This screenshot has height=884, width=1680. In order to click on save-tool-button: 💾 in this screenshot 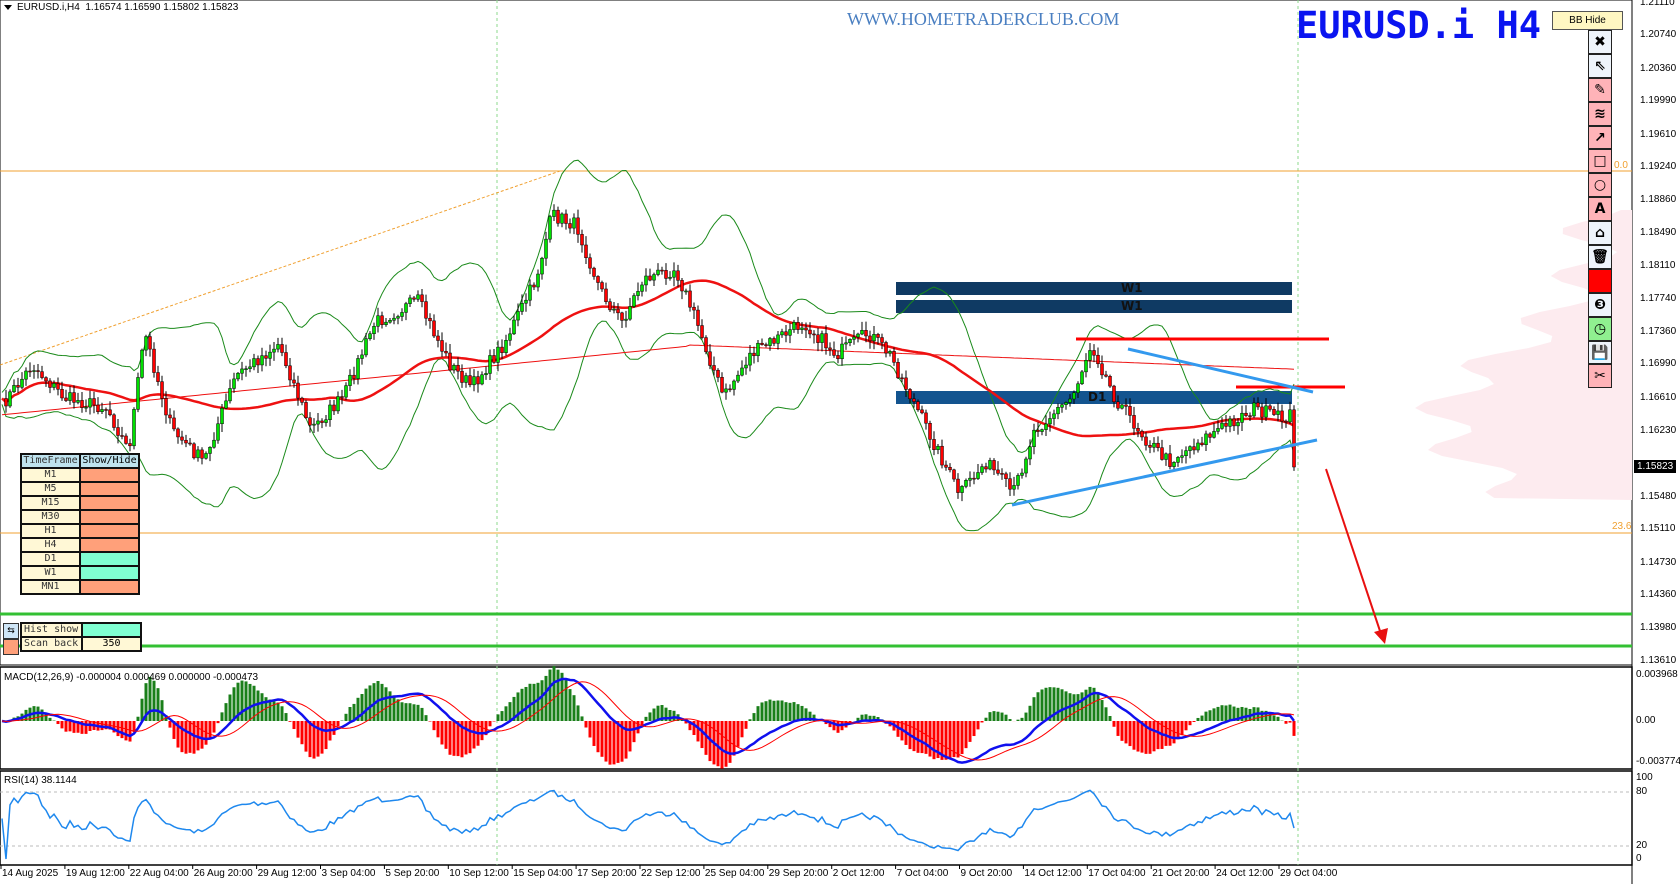, I will do `click(1600, 352)`.